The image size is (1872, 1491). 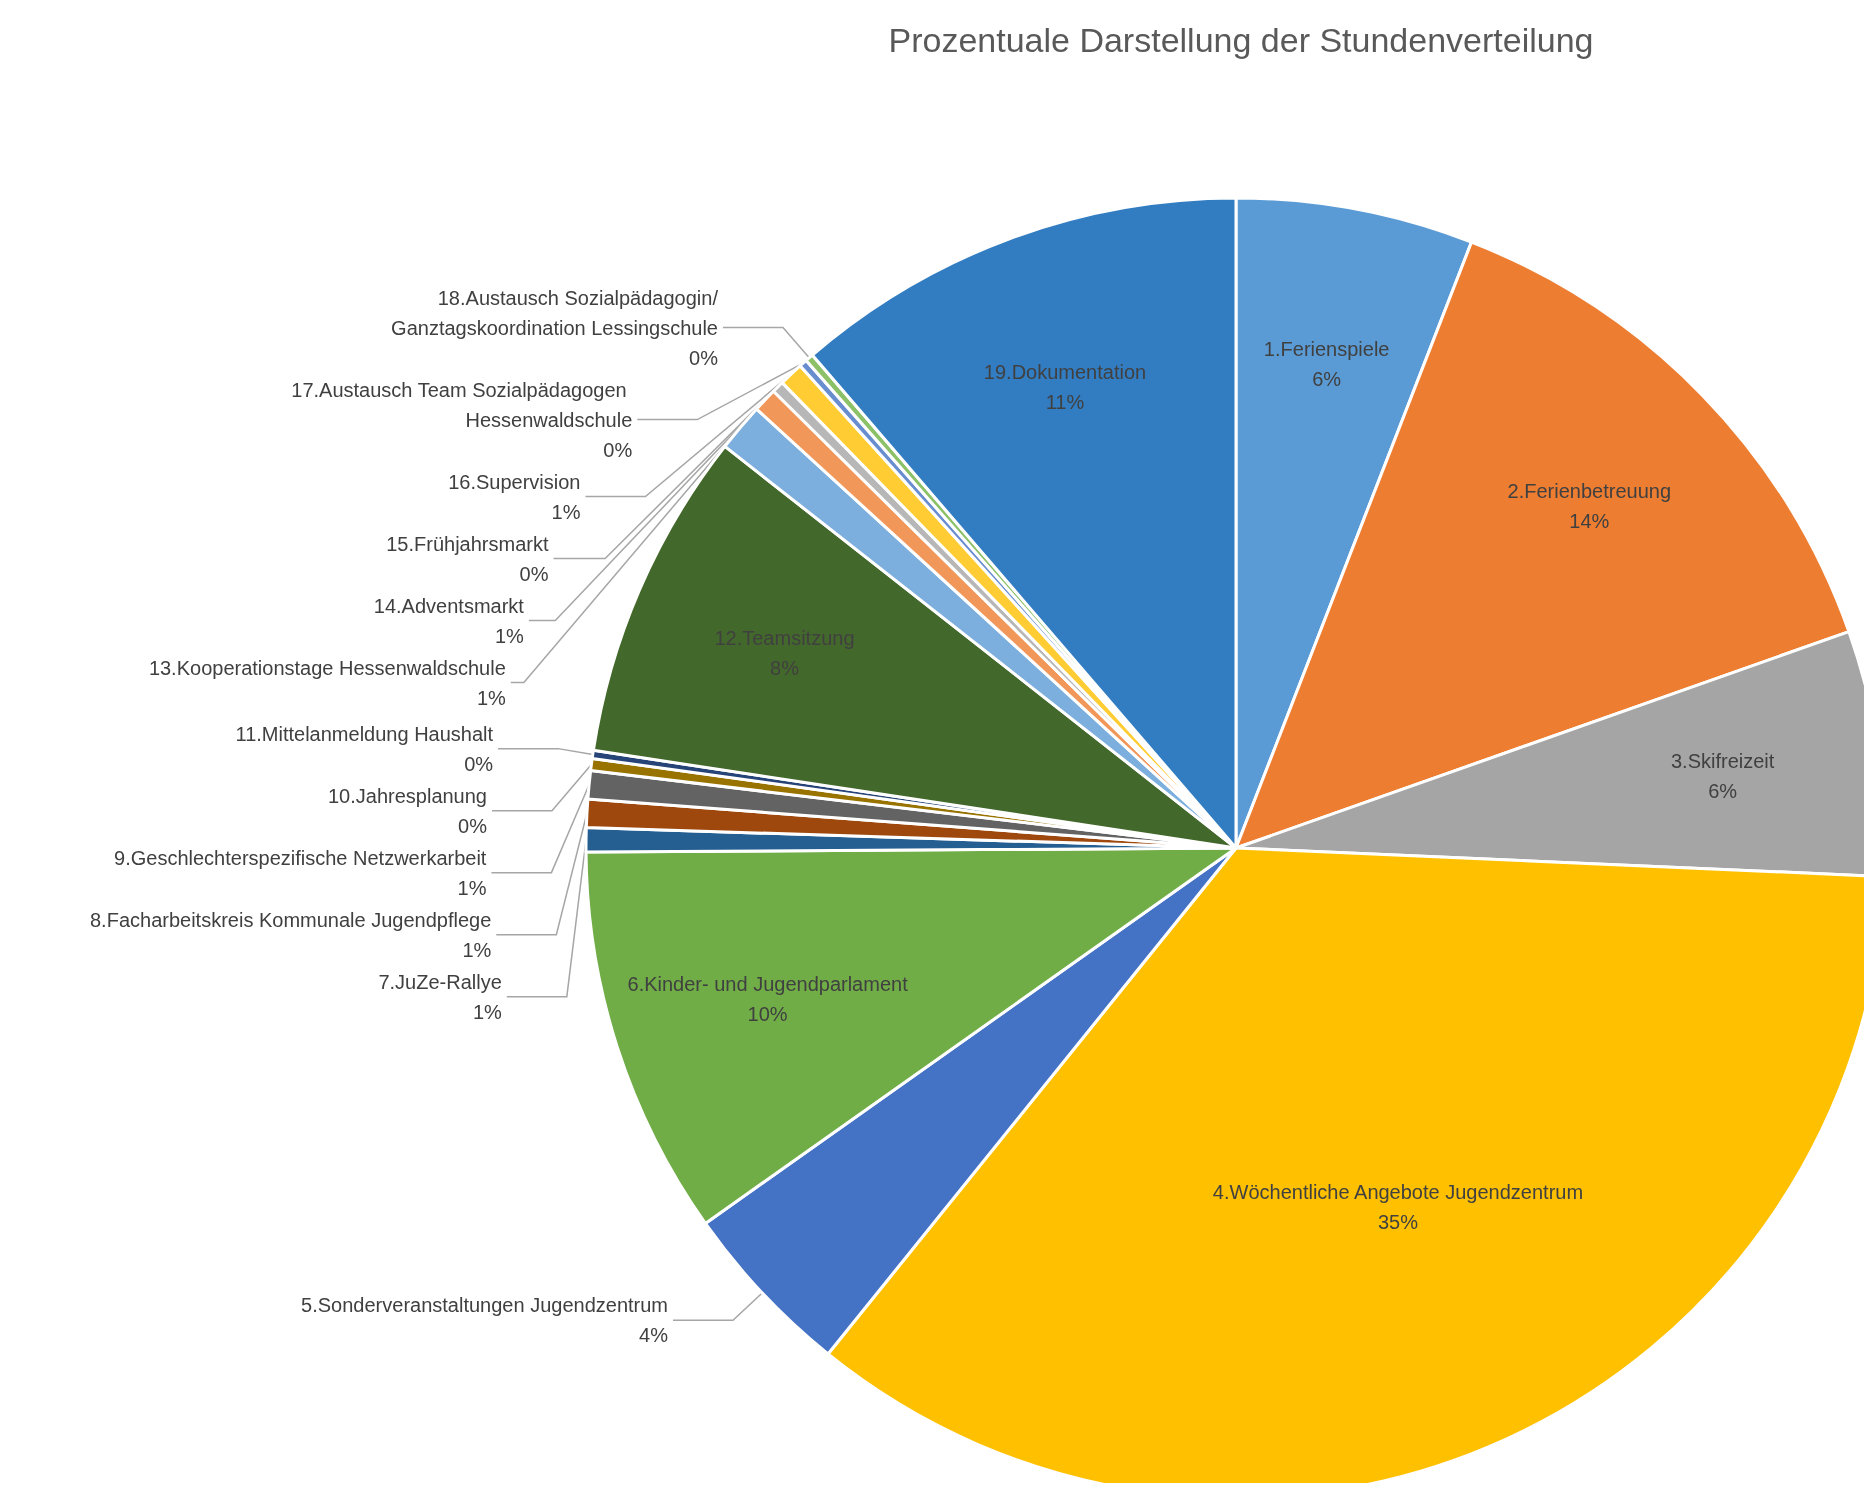 I want to click on slice-label: 18.Austausch Sozialpädagogin/Ganztagskoordination Lessingschule, so click(x=555, y=312).